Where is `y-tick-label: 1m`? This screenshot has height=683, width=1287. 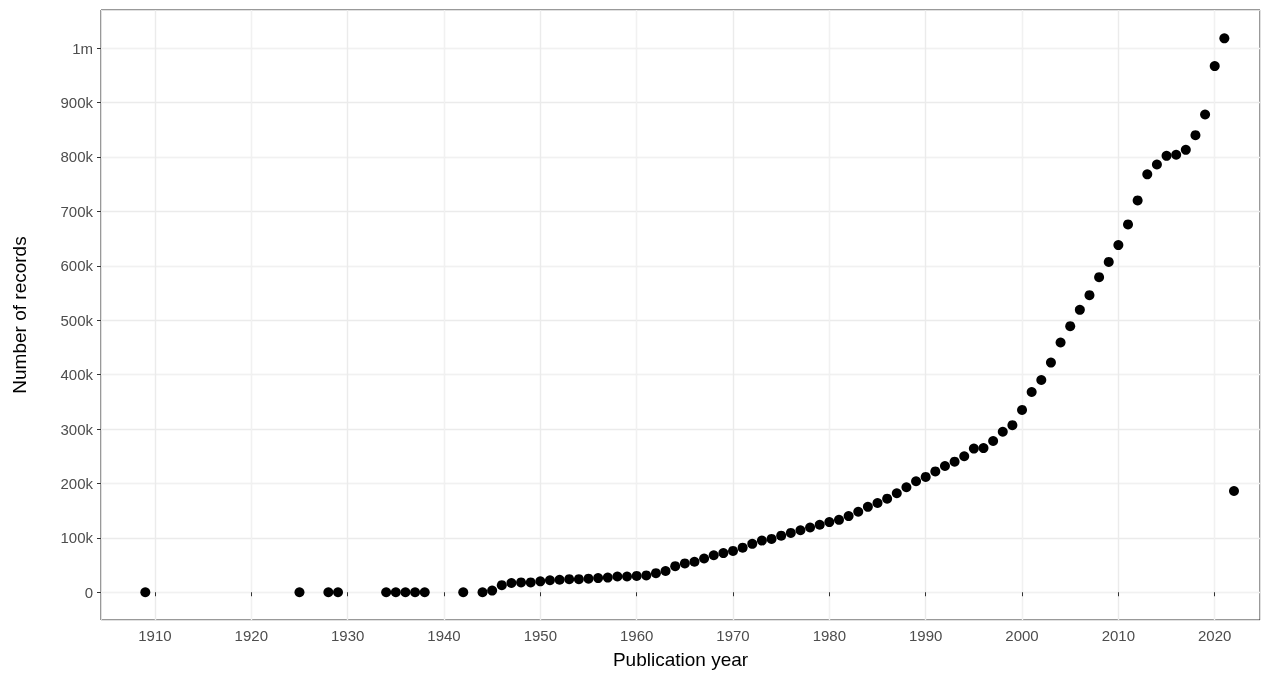
y-tick-label: 1m is located at coordinates (82, 48).